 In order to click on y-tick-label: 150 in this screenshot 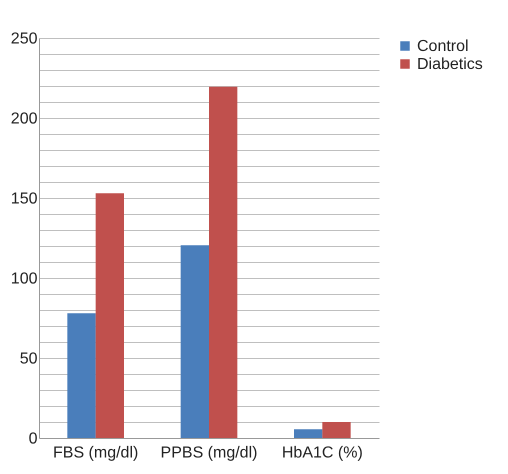, I will do `click(24, 199)`.